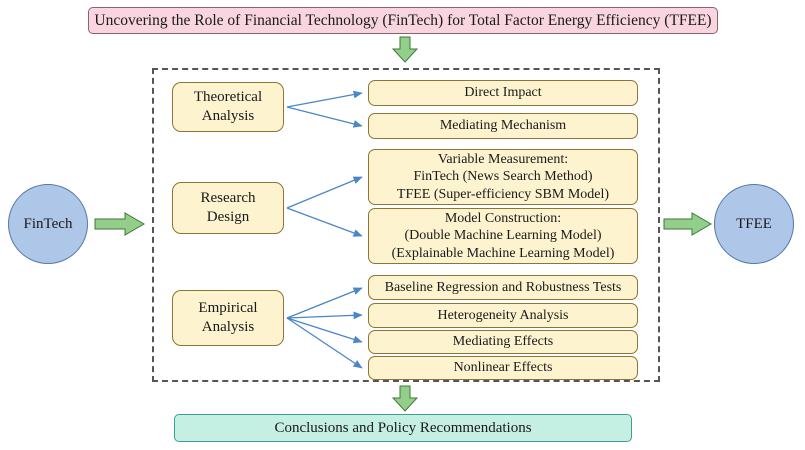 The height and width of the screenshot is (450, 805). Describe the element at coordinates (48, 224) in the screenshot. I see `fintech-node: FinTech` at that location.